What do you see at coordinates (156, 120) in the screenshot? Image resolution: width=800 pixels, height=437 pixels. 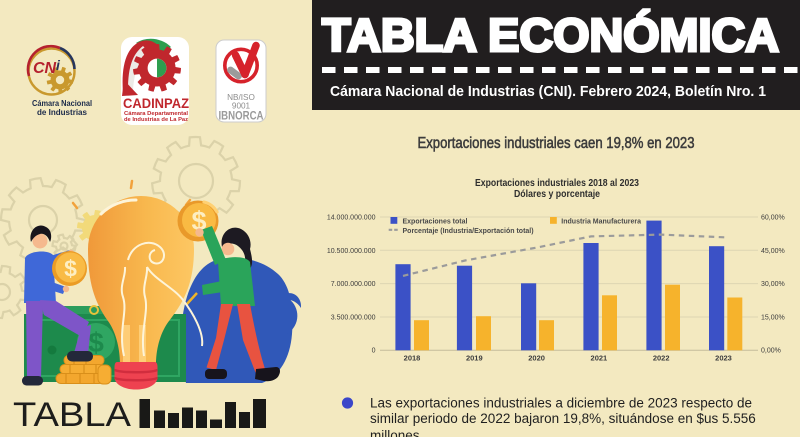 I see `svg-text: de Industrias de La Paz` at bounding box center [156, 120].